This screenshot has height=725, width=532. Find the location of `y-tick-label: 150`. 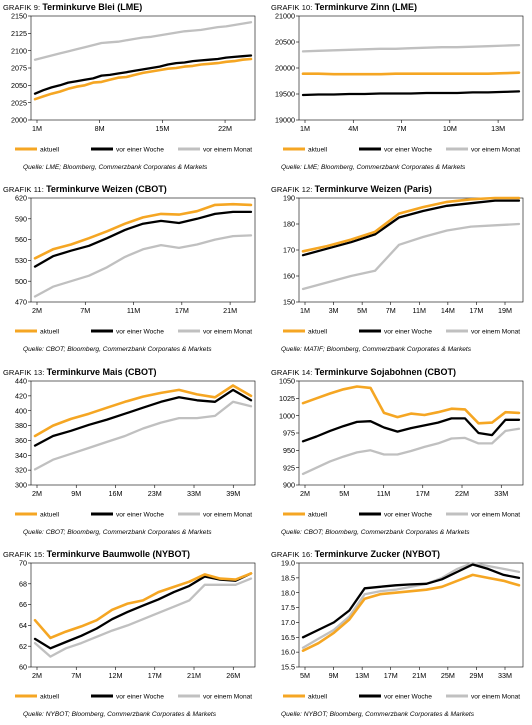

y-tick-label: 150 is located at coordinates (289, 302).